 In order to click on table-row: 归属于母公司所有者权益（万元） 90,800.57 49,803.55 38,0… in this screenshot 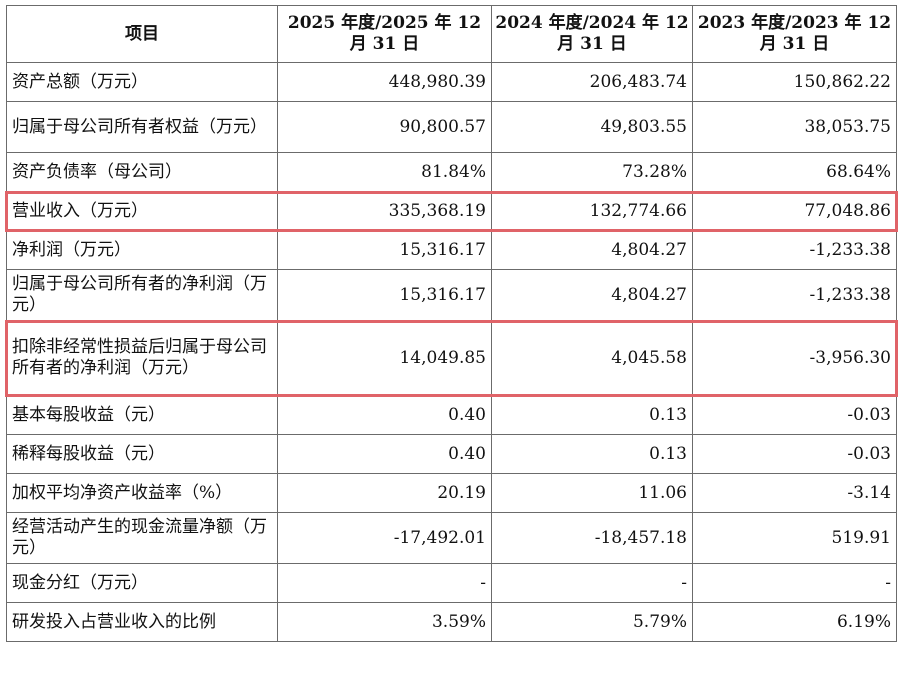, I will do `click(451, 127)`.